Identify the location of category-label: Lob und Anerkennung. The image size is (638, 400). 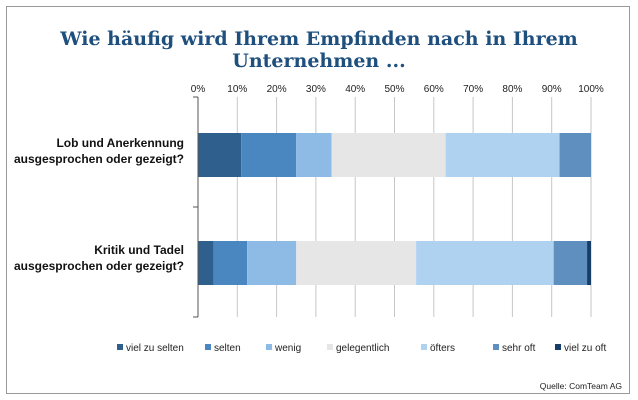
(120, 143).